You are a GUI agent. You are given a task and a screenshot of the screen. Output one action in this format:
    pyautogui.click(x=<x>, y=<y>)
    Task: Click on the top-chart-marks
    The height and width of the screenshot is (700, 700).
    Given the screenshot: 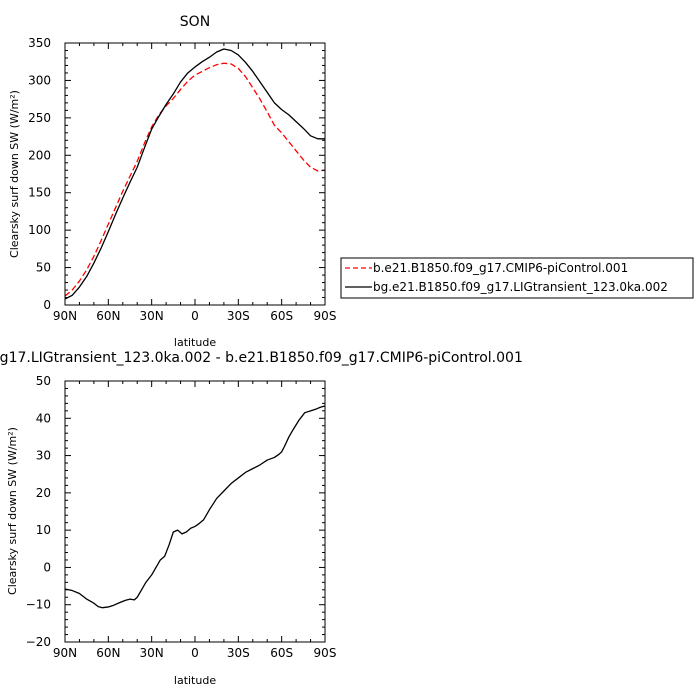 What is the action you would take?
    pyautogui.click(x=195, y=174)
    